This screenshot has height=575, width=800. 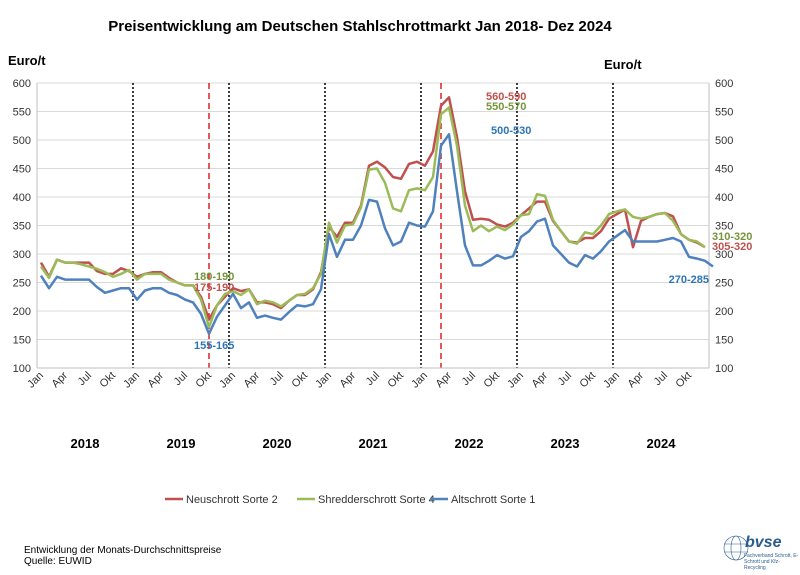 I want to click on year-label: 2021, so click(x=373, y=443).